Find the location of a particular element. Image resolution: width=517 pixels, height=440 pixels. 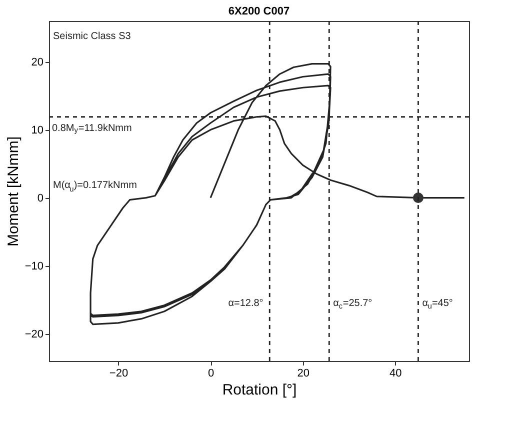

annotation: Seismic Class S3 is located at coordinates (92, 36).